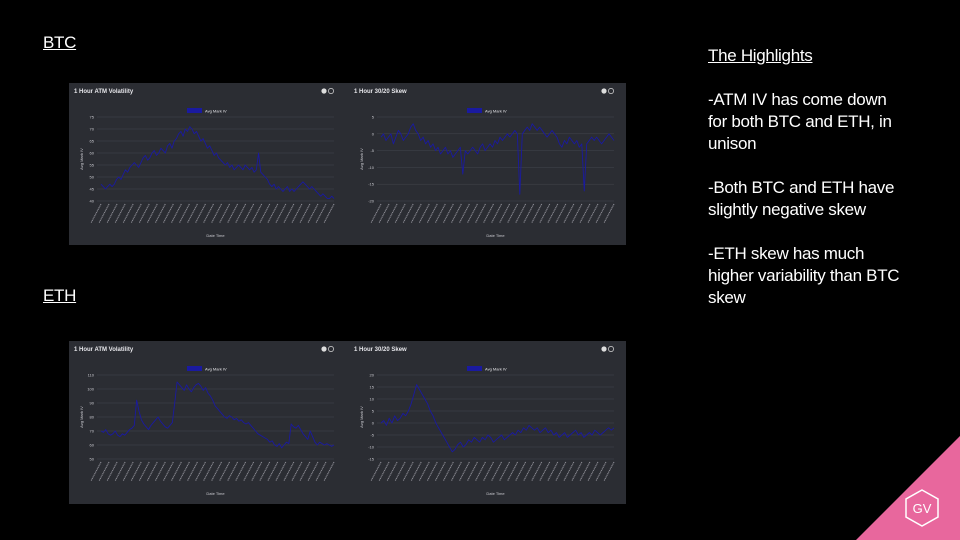 This screenshot has width=960, height=540. What do you see at coordinates (92, 417) in the screenshot?
I see `eth-vol-ytick-label: 80` at bounding box center [92, 417].